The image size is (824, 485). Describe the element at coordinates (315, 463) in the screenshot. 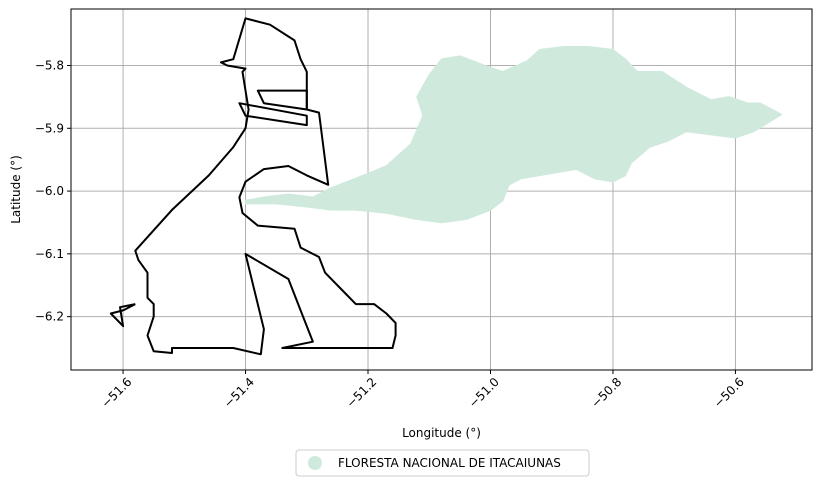

I see `legend-swatch-forest` at that location.